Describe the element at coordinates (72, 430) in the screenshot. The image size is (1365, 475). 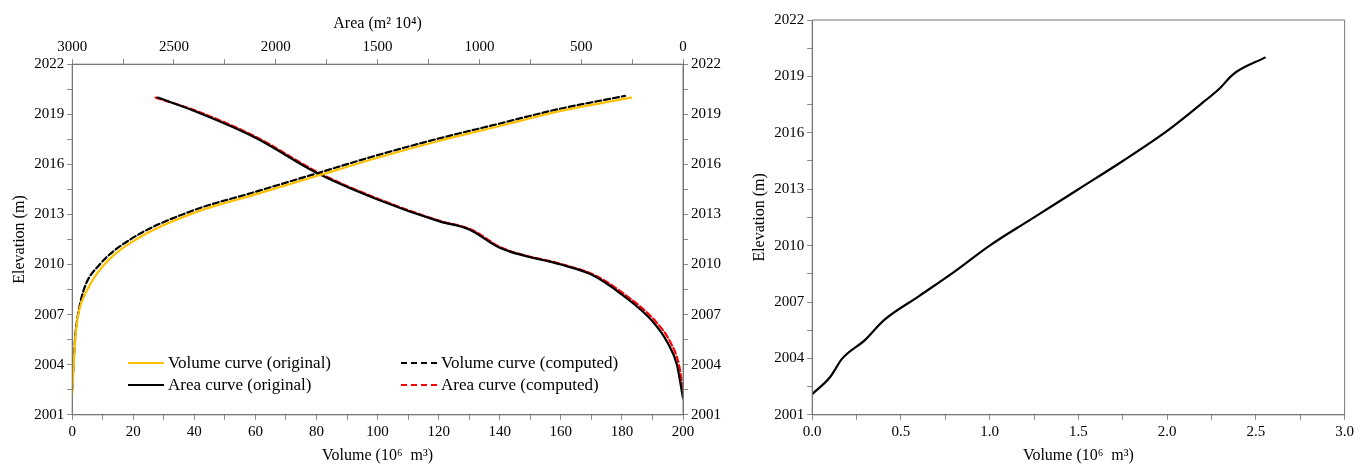
I see `x-tick-label: 0` at that location.